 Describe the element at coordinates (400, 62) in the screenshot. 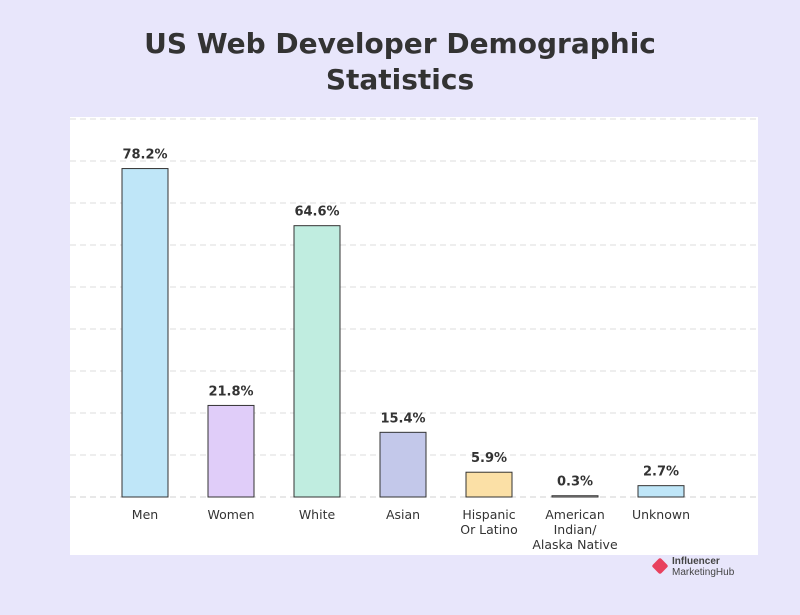

I see `chart-title: US Web Developer Demographic Statistics` at that location.